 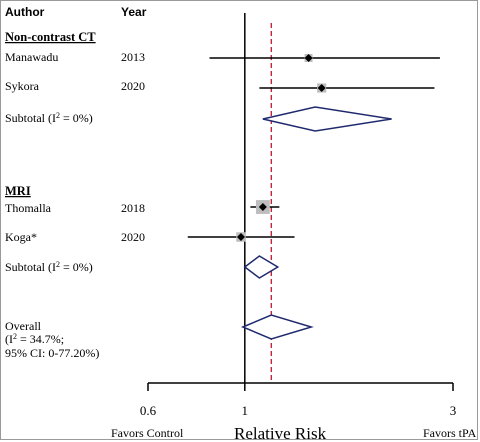 What do you see at coordinates (18, 191) in the screenshot?
I see `group-label-mri: MRI` at bounding box center [18, 191].